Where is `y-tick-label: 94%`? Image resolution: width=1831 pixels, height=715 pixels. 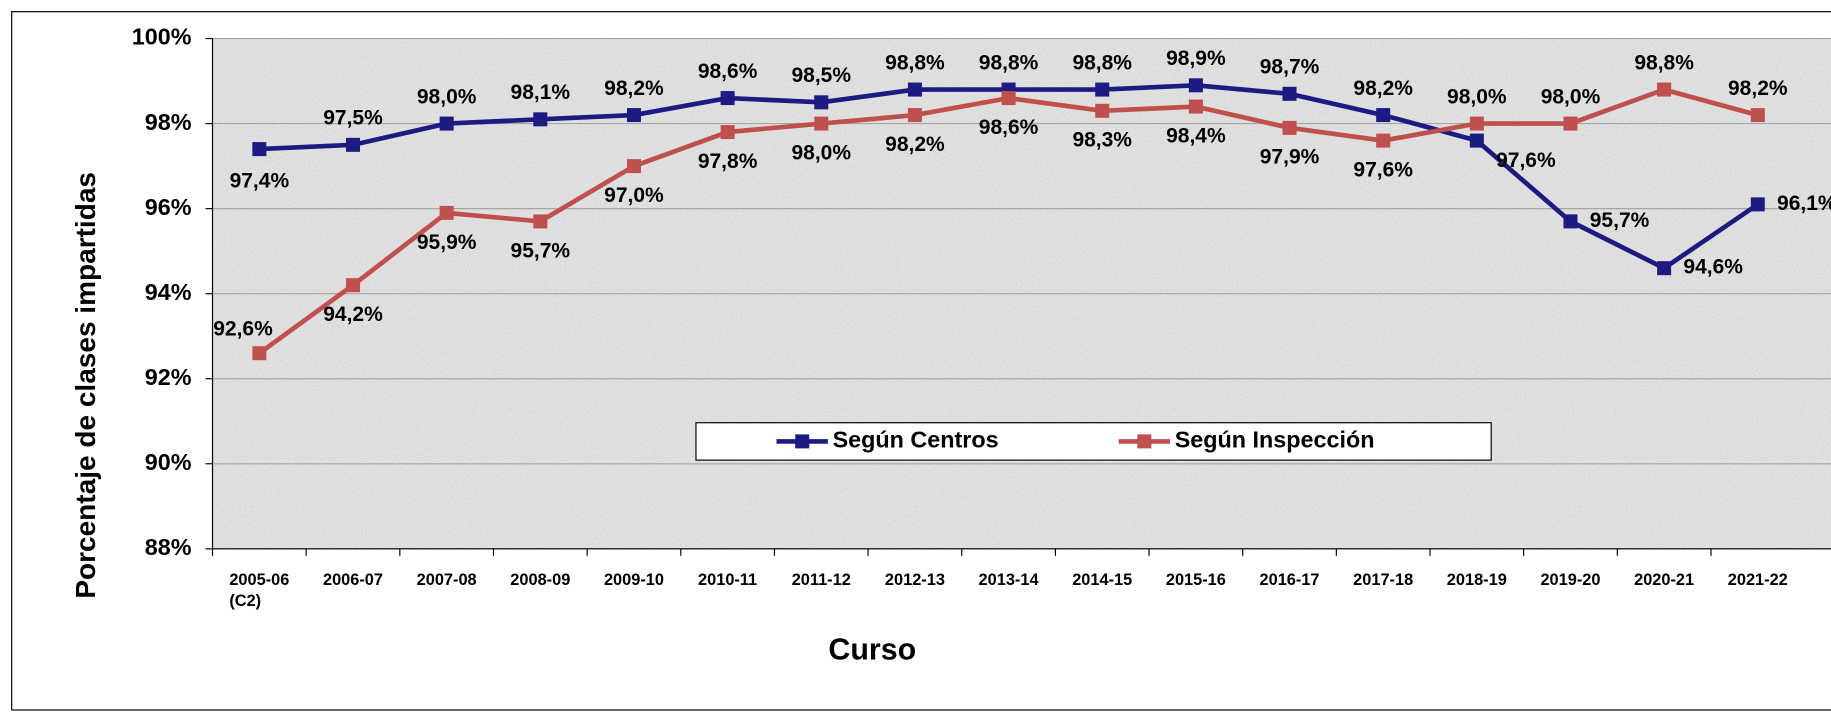 y-tick-label: 94% is located at coordinates (168, 292).